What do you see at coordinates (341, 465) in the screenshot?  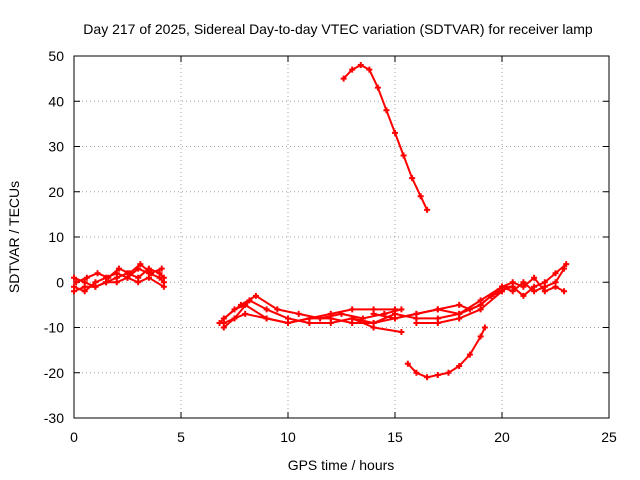 I see `x-axis-label: GPS time / hours` at bounding box center [341, 465].